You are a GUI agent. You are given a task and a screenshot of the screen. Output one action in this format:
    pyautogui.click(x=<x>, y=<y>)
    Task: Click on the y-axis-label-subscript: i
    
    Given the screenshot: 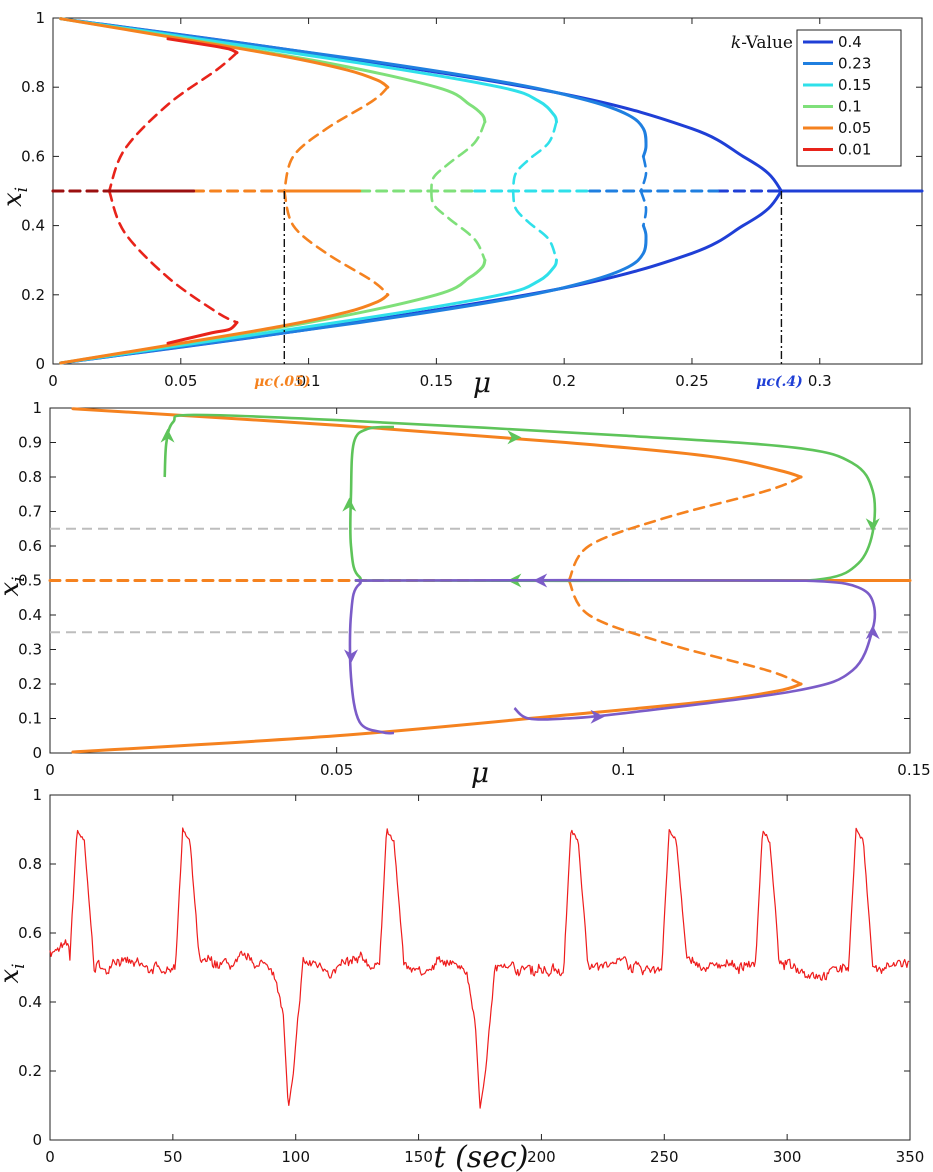 What is the action you would take?
    pyautogui.click(x=19, y=578)
    